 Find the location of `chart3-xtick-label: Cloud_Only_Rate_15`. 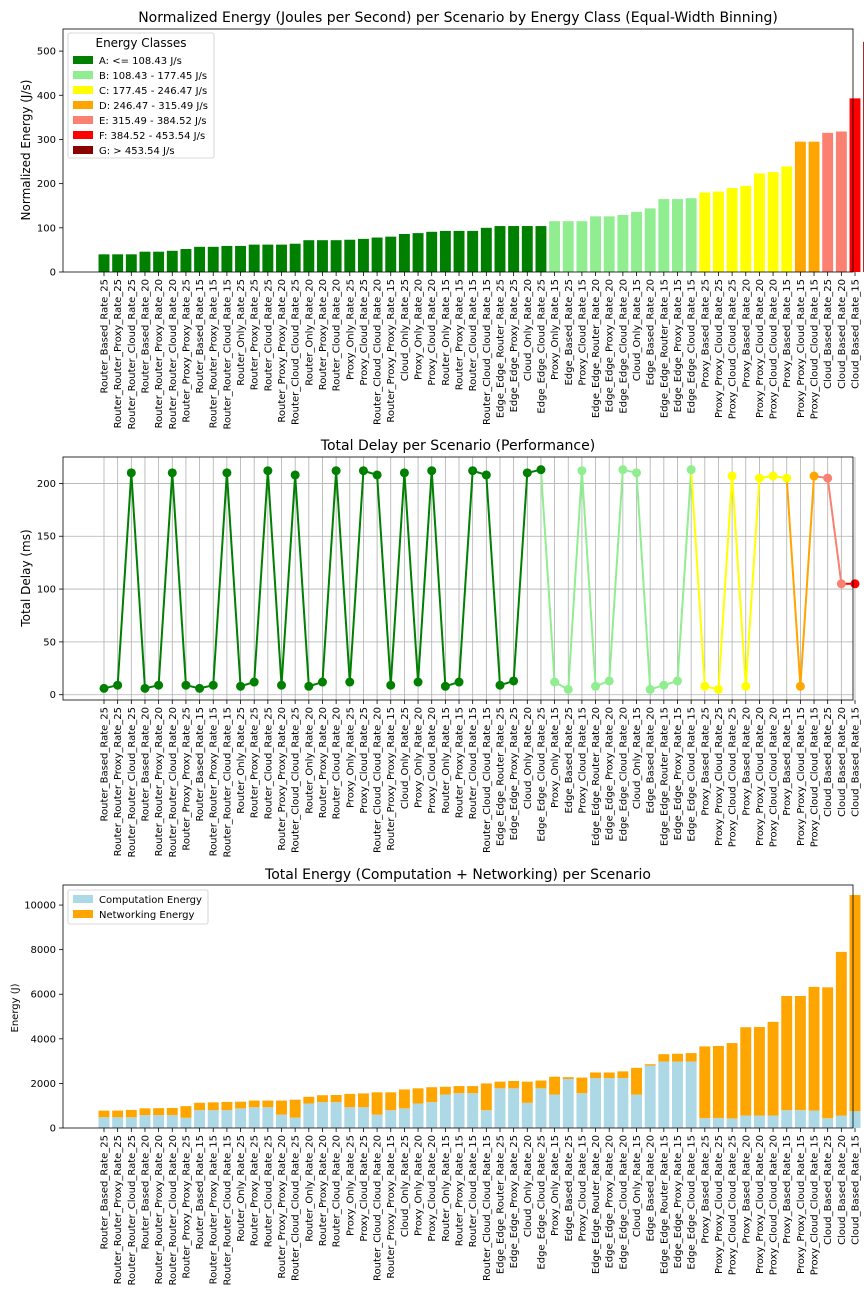

chart3-xtick-label: Cloud_Only_Rate_15 is located at coordinates (637, 1186).